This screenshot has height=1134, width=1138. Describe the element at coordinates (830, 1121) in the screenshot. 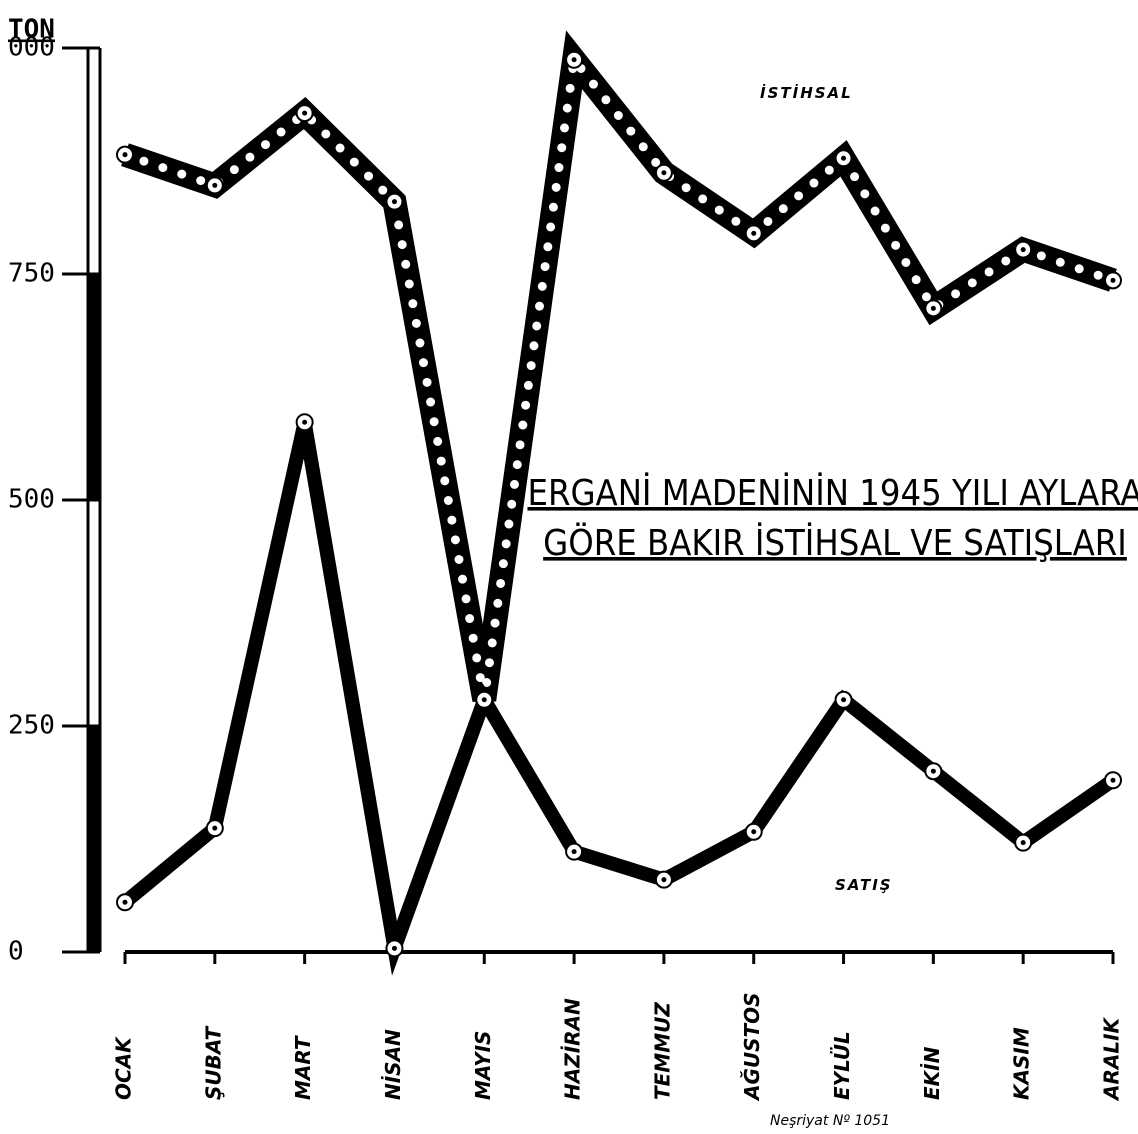

I see `note: Neşriyat Nº 1051` at that location.